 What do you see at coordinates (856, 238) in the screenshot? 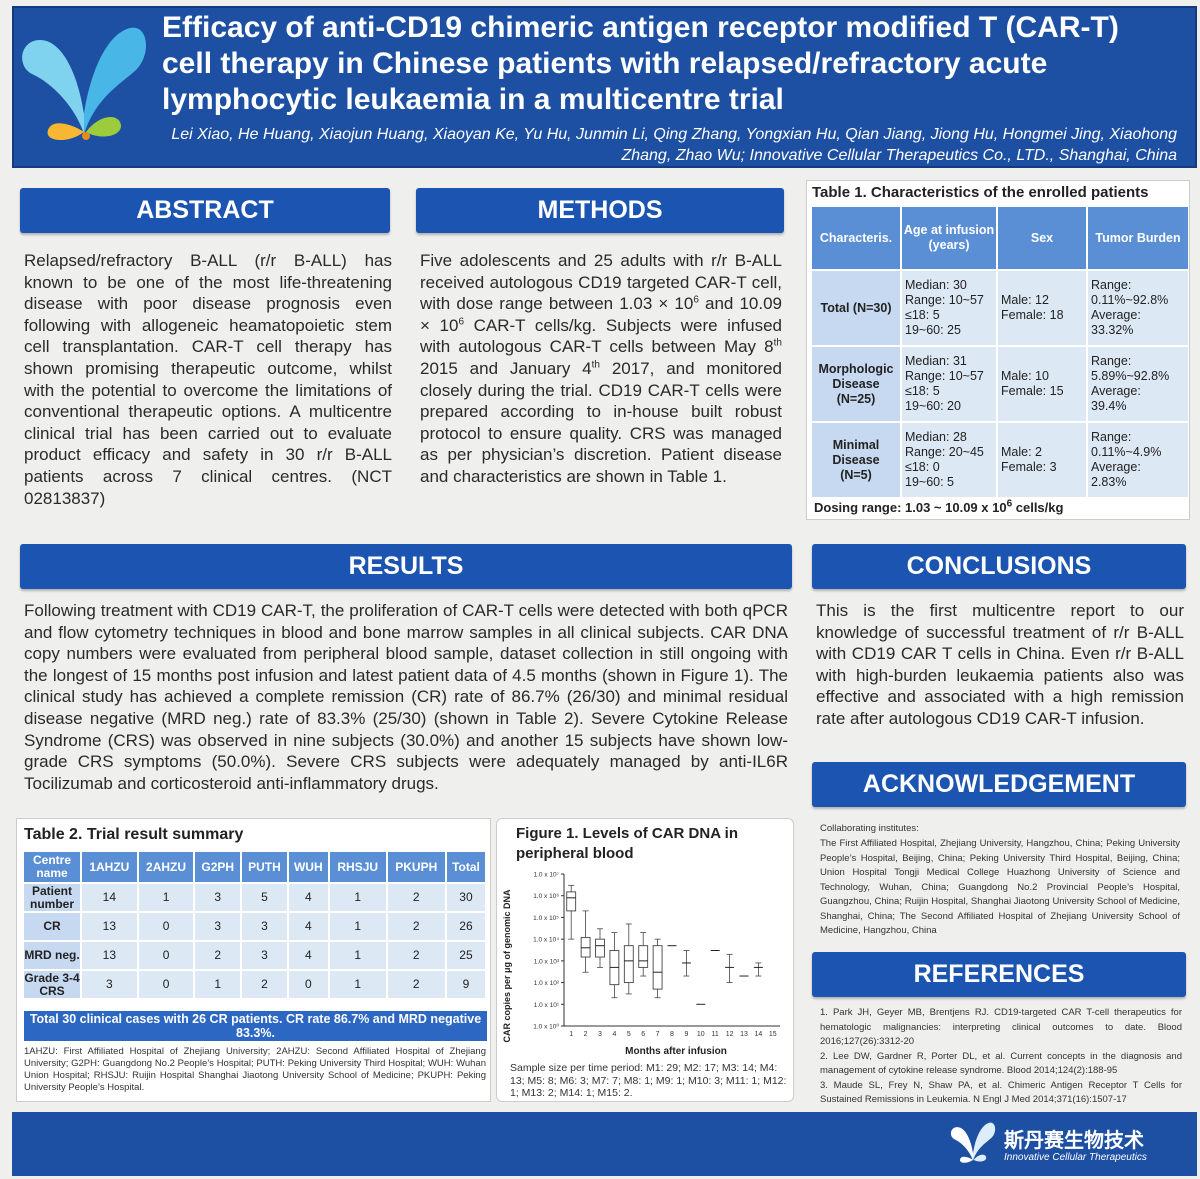
I see `table1-header: Characteris.` at bounding box center [856, 238].